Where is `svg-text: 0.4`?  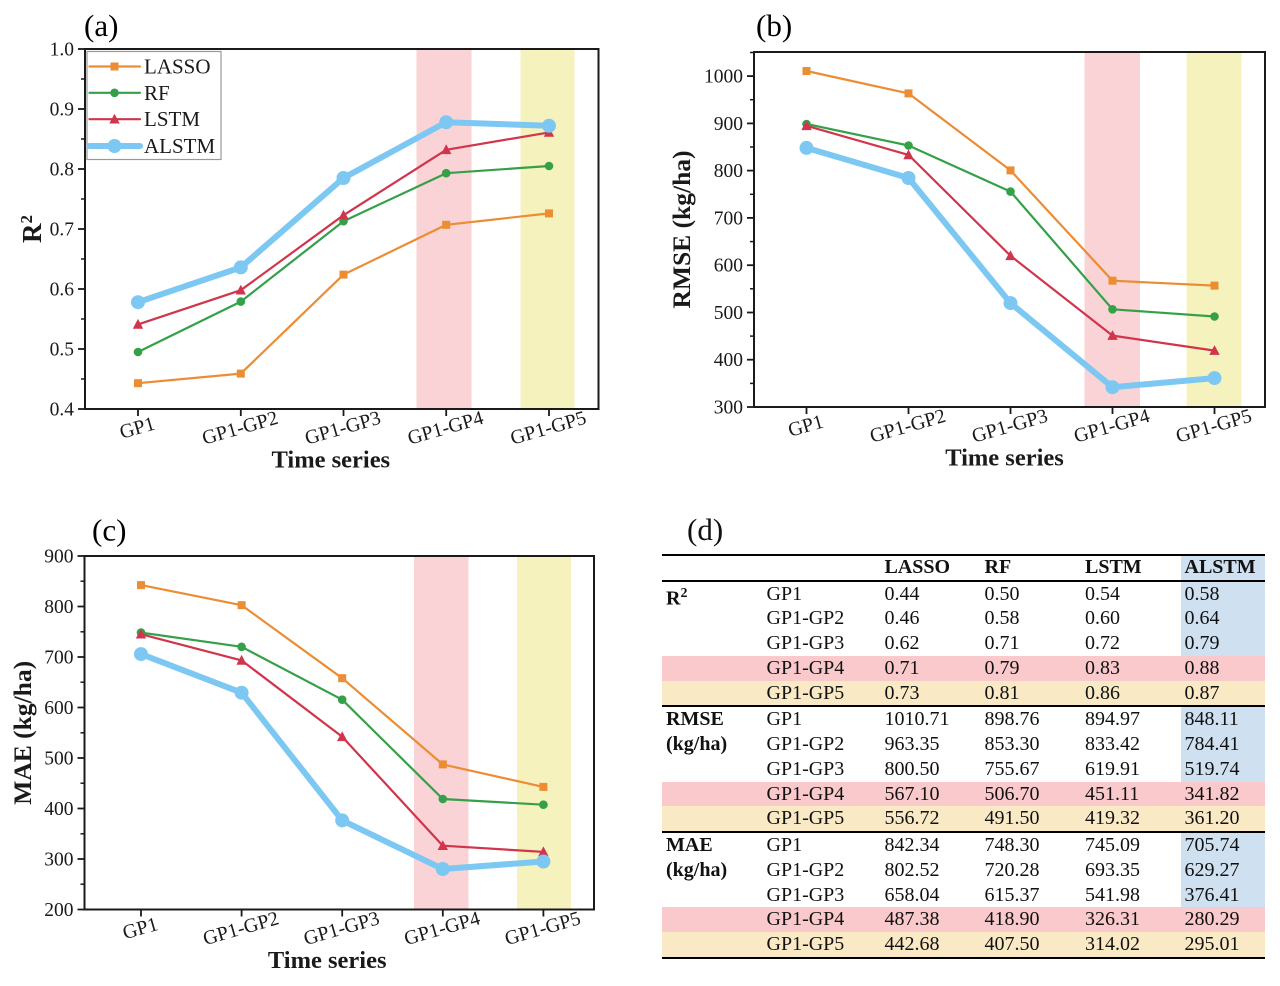 svg-text: 0.4 is located at coordinates (62, 410).